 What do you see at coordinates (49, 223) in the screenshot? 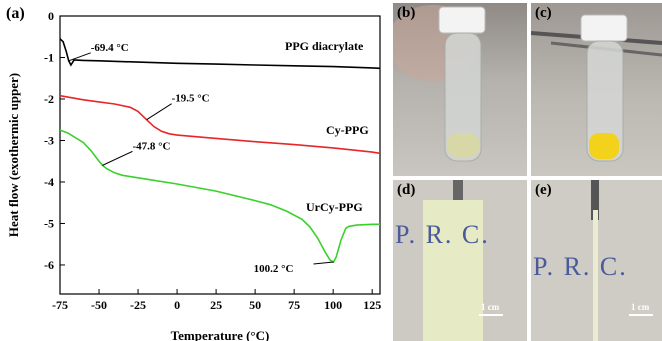
I see `y-tick-label: -5` at bounding box center [49, 223].